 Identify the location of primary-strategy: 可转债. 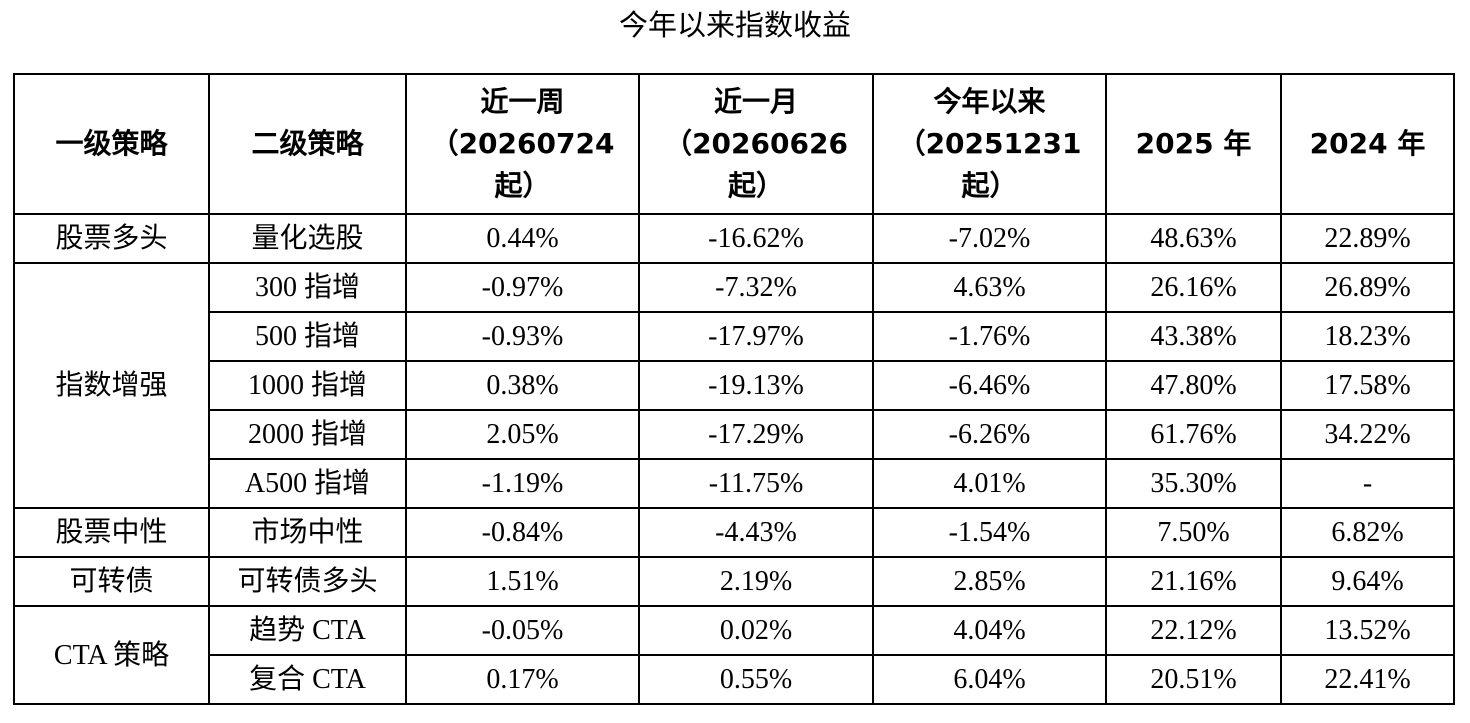
(111, 581).